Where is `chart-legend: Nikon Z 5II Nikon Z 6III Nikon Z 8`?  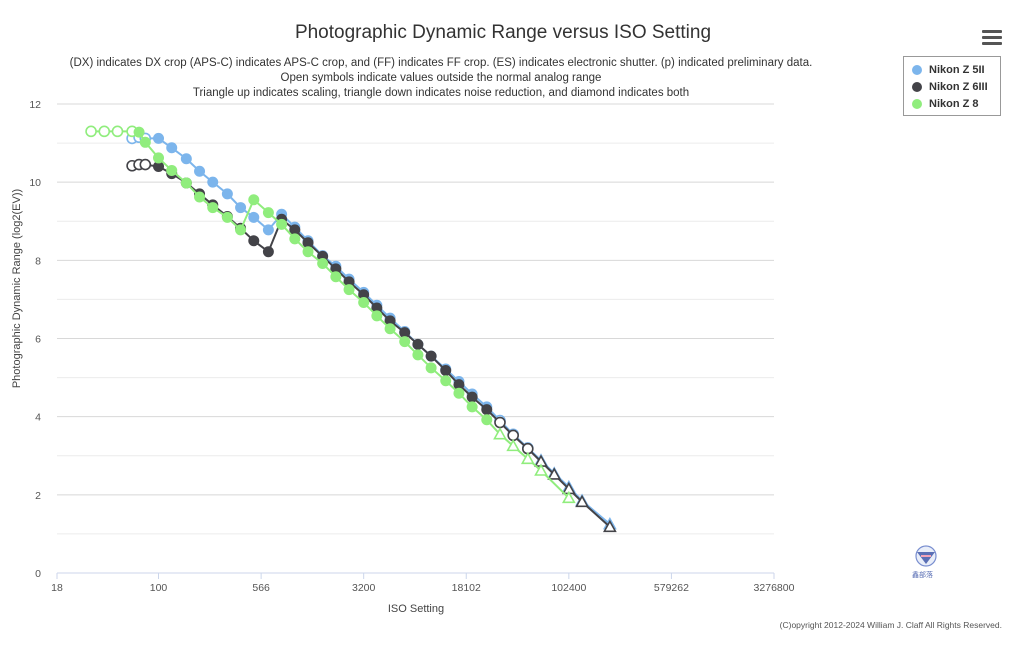 chart-legend: Nikon Z 5II Nikon Z 6III Nikon Z 8 is located at coordinates (952, 86).